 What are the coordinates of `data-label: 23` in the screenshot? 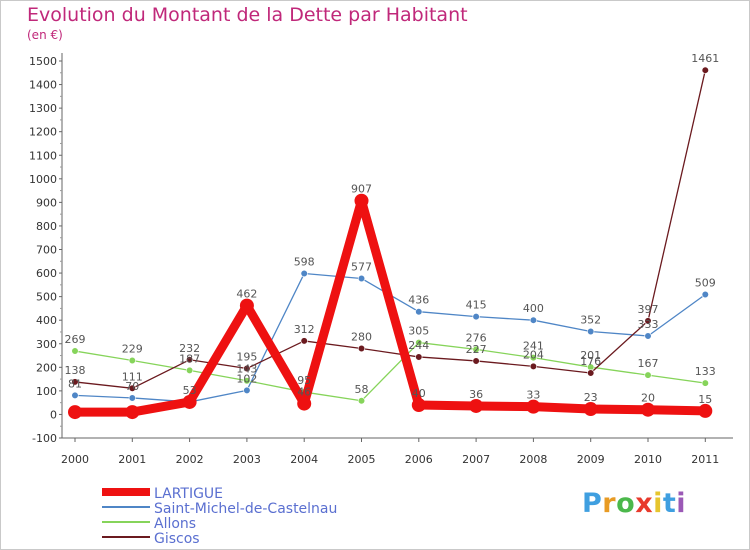 It's located at (591, 397).